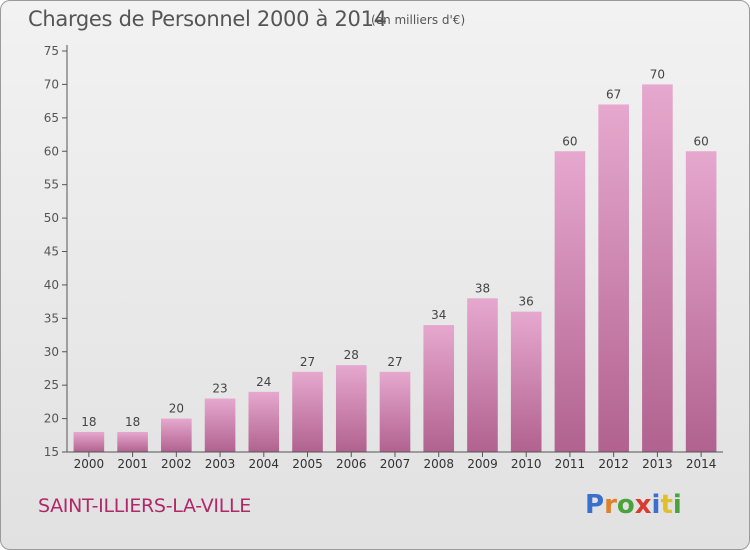 The width and height of the screenshot is (750, 550). I want to click on x-tick-label: 2012, so click(613, 464).